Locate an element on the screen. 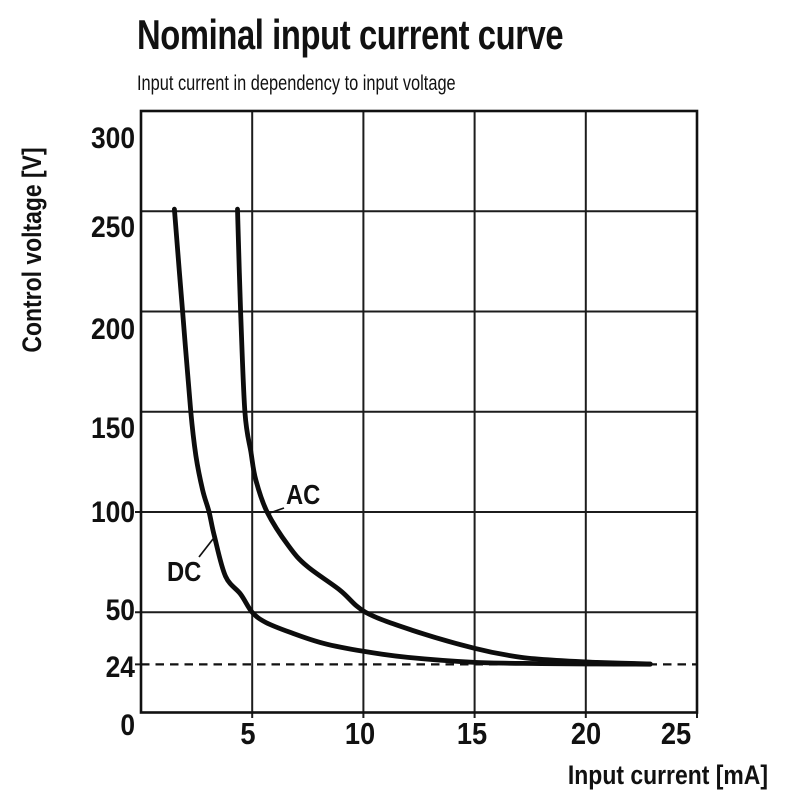 This screenshot has width=800, height=800. y-tick-200: 200 is located at coordinates (113, 328).